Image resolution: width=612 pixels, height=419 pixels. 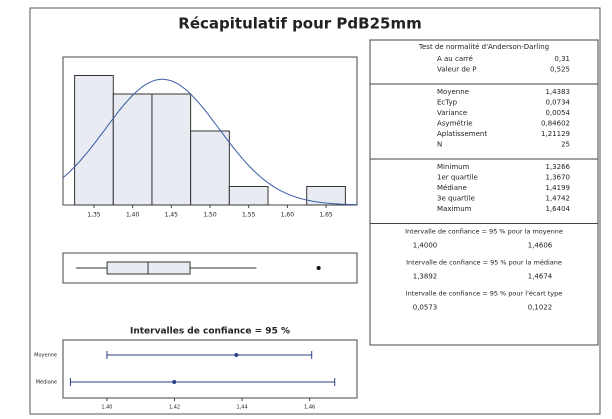 What do you see at coordinates (555, 134) in the screenshot?
I see `stat-value: 1,21129` at bounding box center [555, 134].